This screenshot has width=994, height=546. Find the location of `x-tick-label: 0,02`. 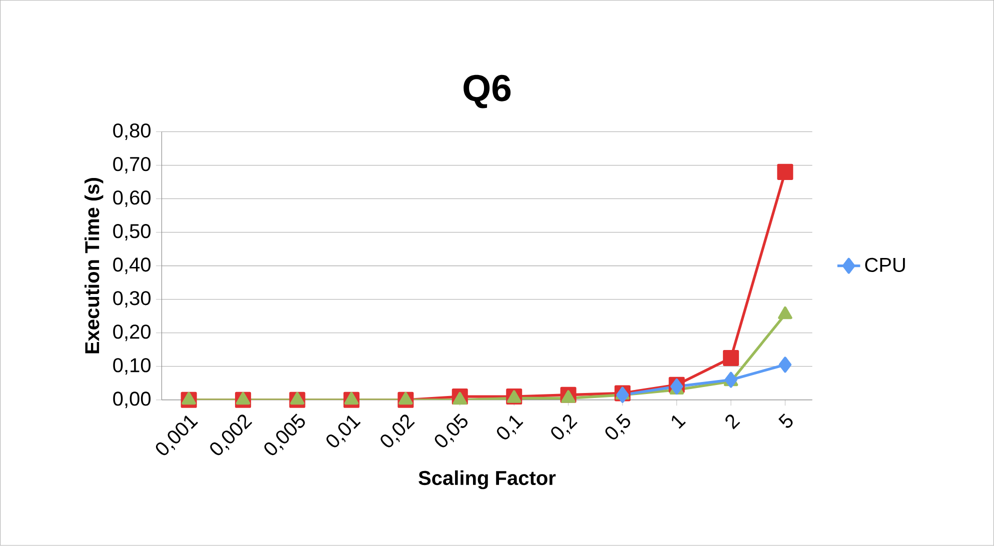

x-tick-label: 0,02 is located at coordinates (397, 431).